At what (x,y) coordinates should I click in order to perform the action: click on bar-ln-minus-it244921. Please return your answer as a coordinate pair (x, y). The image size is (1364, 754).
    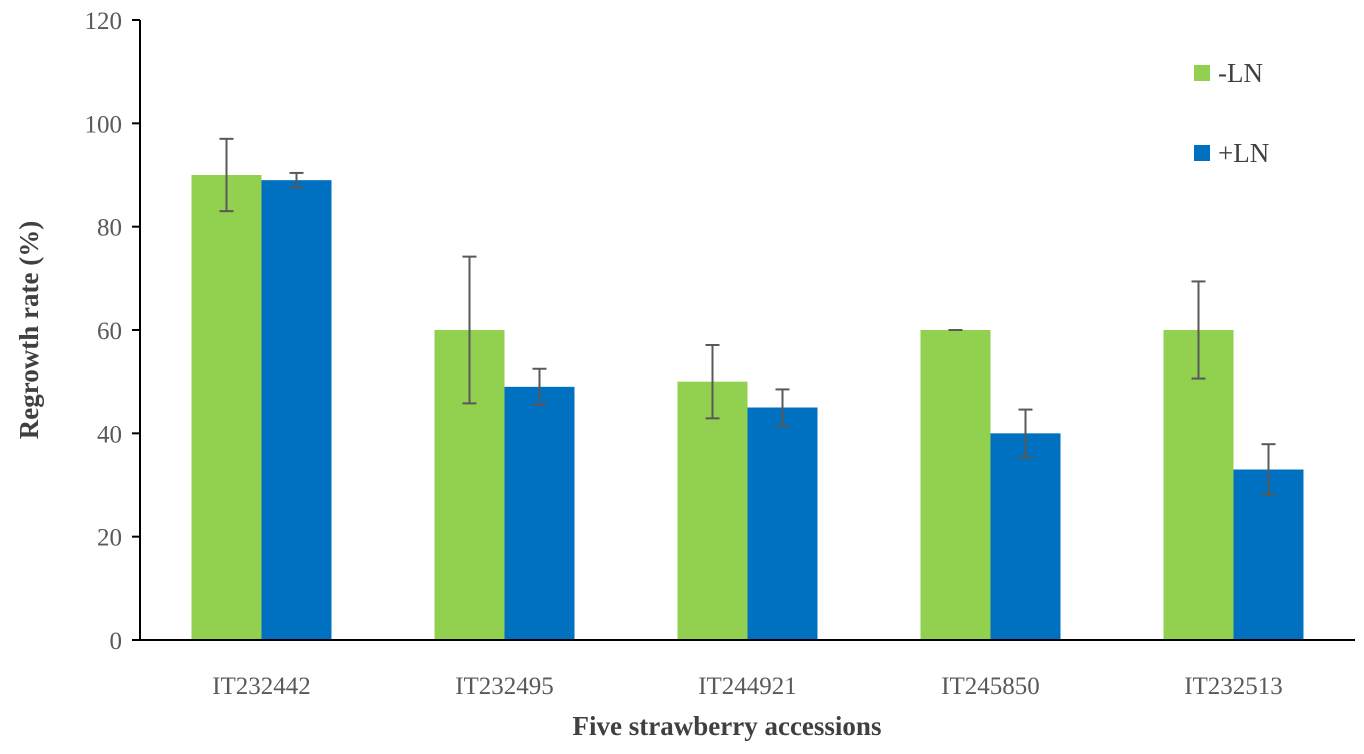
    Looking at the image, I should click on (712, 510).